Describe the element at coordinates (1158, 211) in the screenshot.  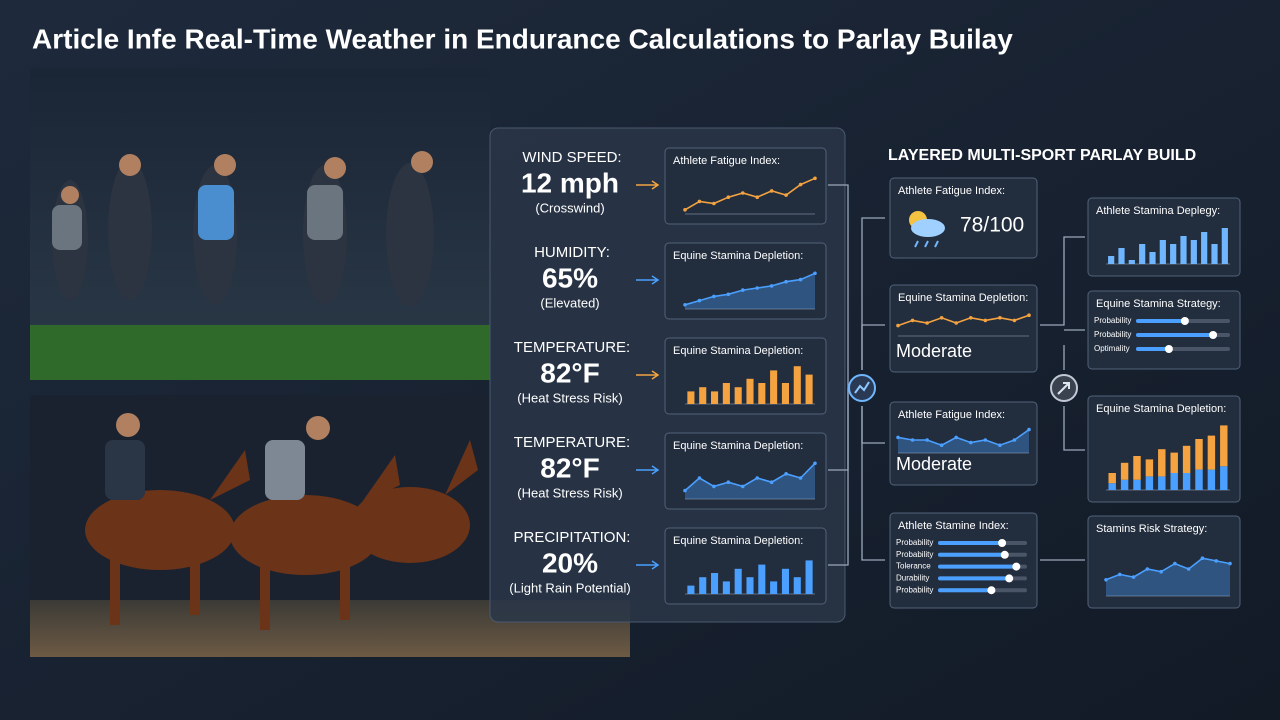
I see `card-title: Athlete Stamina Deplegy:` at that location.